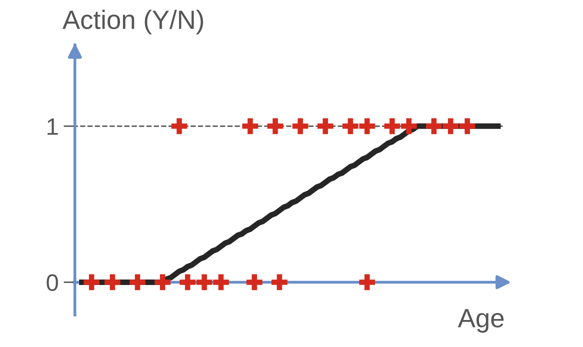  I want to click on y-axis-title: Action (Y/N), so click(133, 22).